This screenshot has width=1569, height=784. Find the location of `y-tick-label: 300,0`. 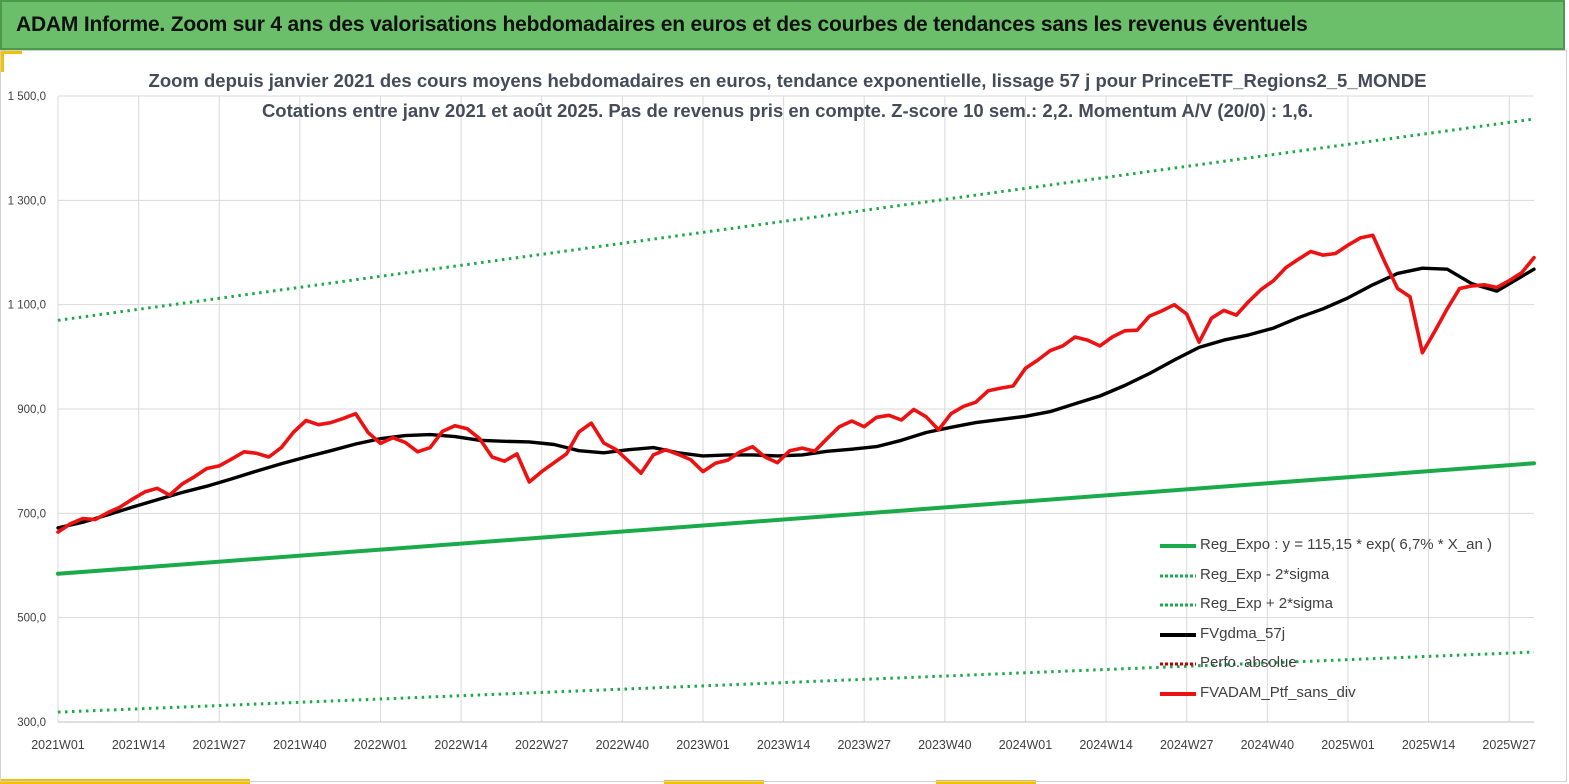

y-tick-label: 300,0 is located at coordinates (31, 723).